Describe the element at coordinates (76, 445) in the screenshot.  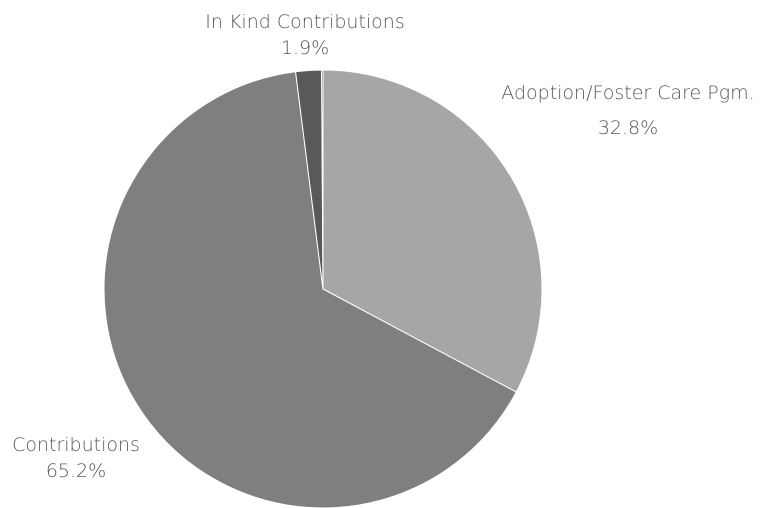
I see `slice-label-contributions: Contributions` at that location.